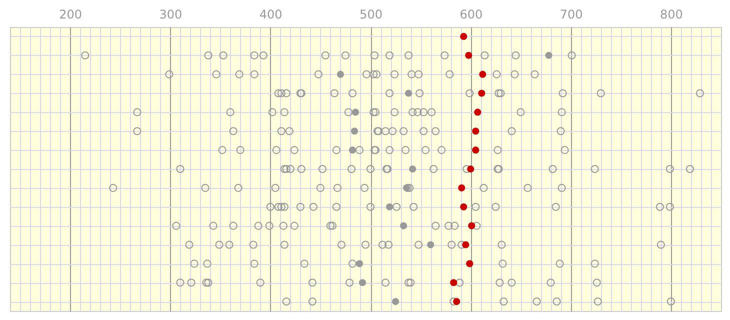 The height and width of the screenshot is (320, 730). What do you see at coordinates (471, 15) in the screenshot?
I see `x-tick-label: 600` at bounding box center [471, 15].